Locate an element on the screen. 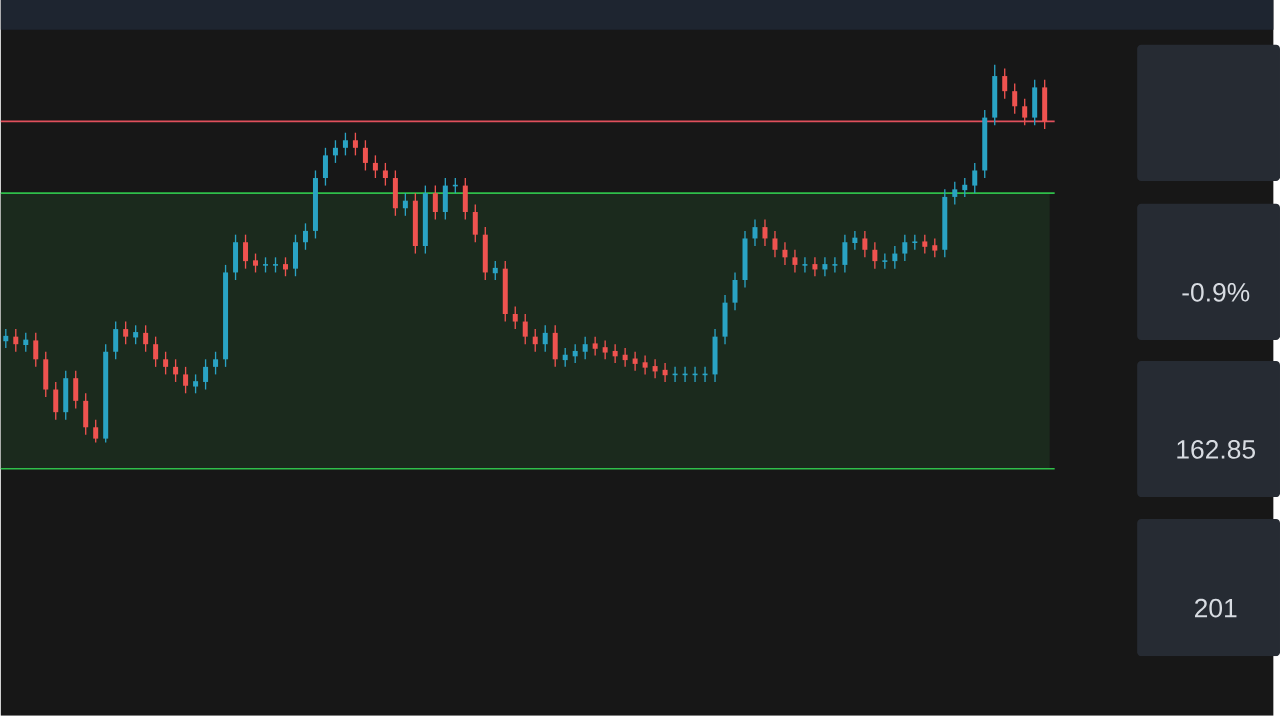  text: -0.9% is located at coordinates (1216, 292).